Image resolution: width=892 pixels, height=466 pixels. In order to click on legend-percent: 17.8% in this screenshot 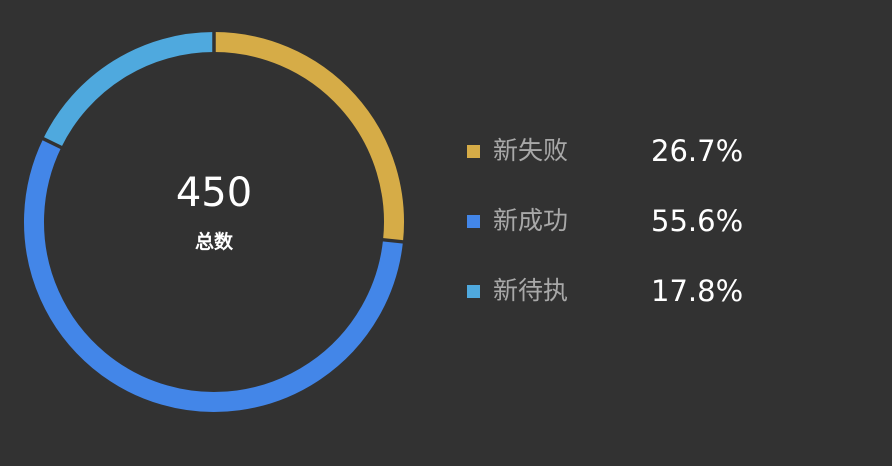, I will do `click(697, 291)`.